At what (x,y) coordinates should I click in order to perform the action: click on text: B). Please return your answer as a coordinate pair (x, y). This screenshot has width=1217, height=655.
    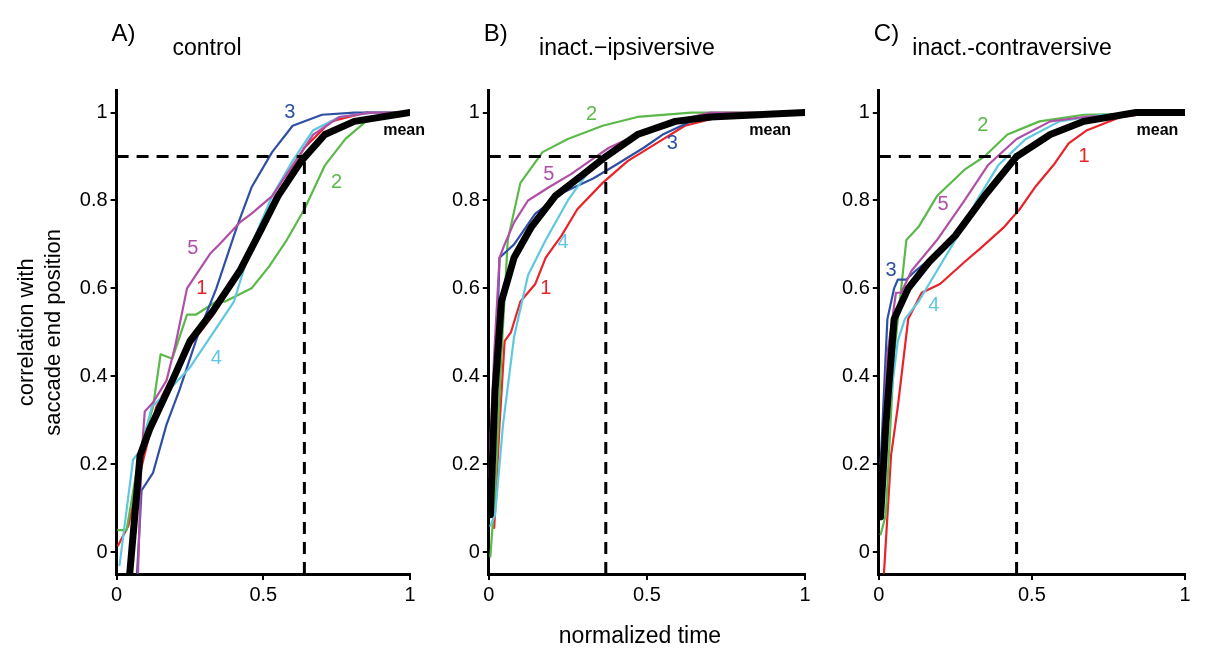
    Looking at the image, I should click on (495, 32).